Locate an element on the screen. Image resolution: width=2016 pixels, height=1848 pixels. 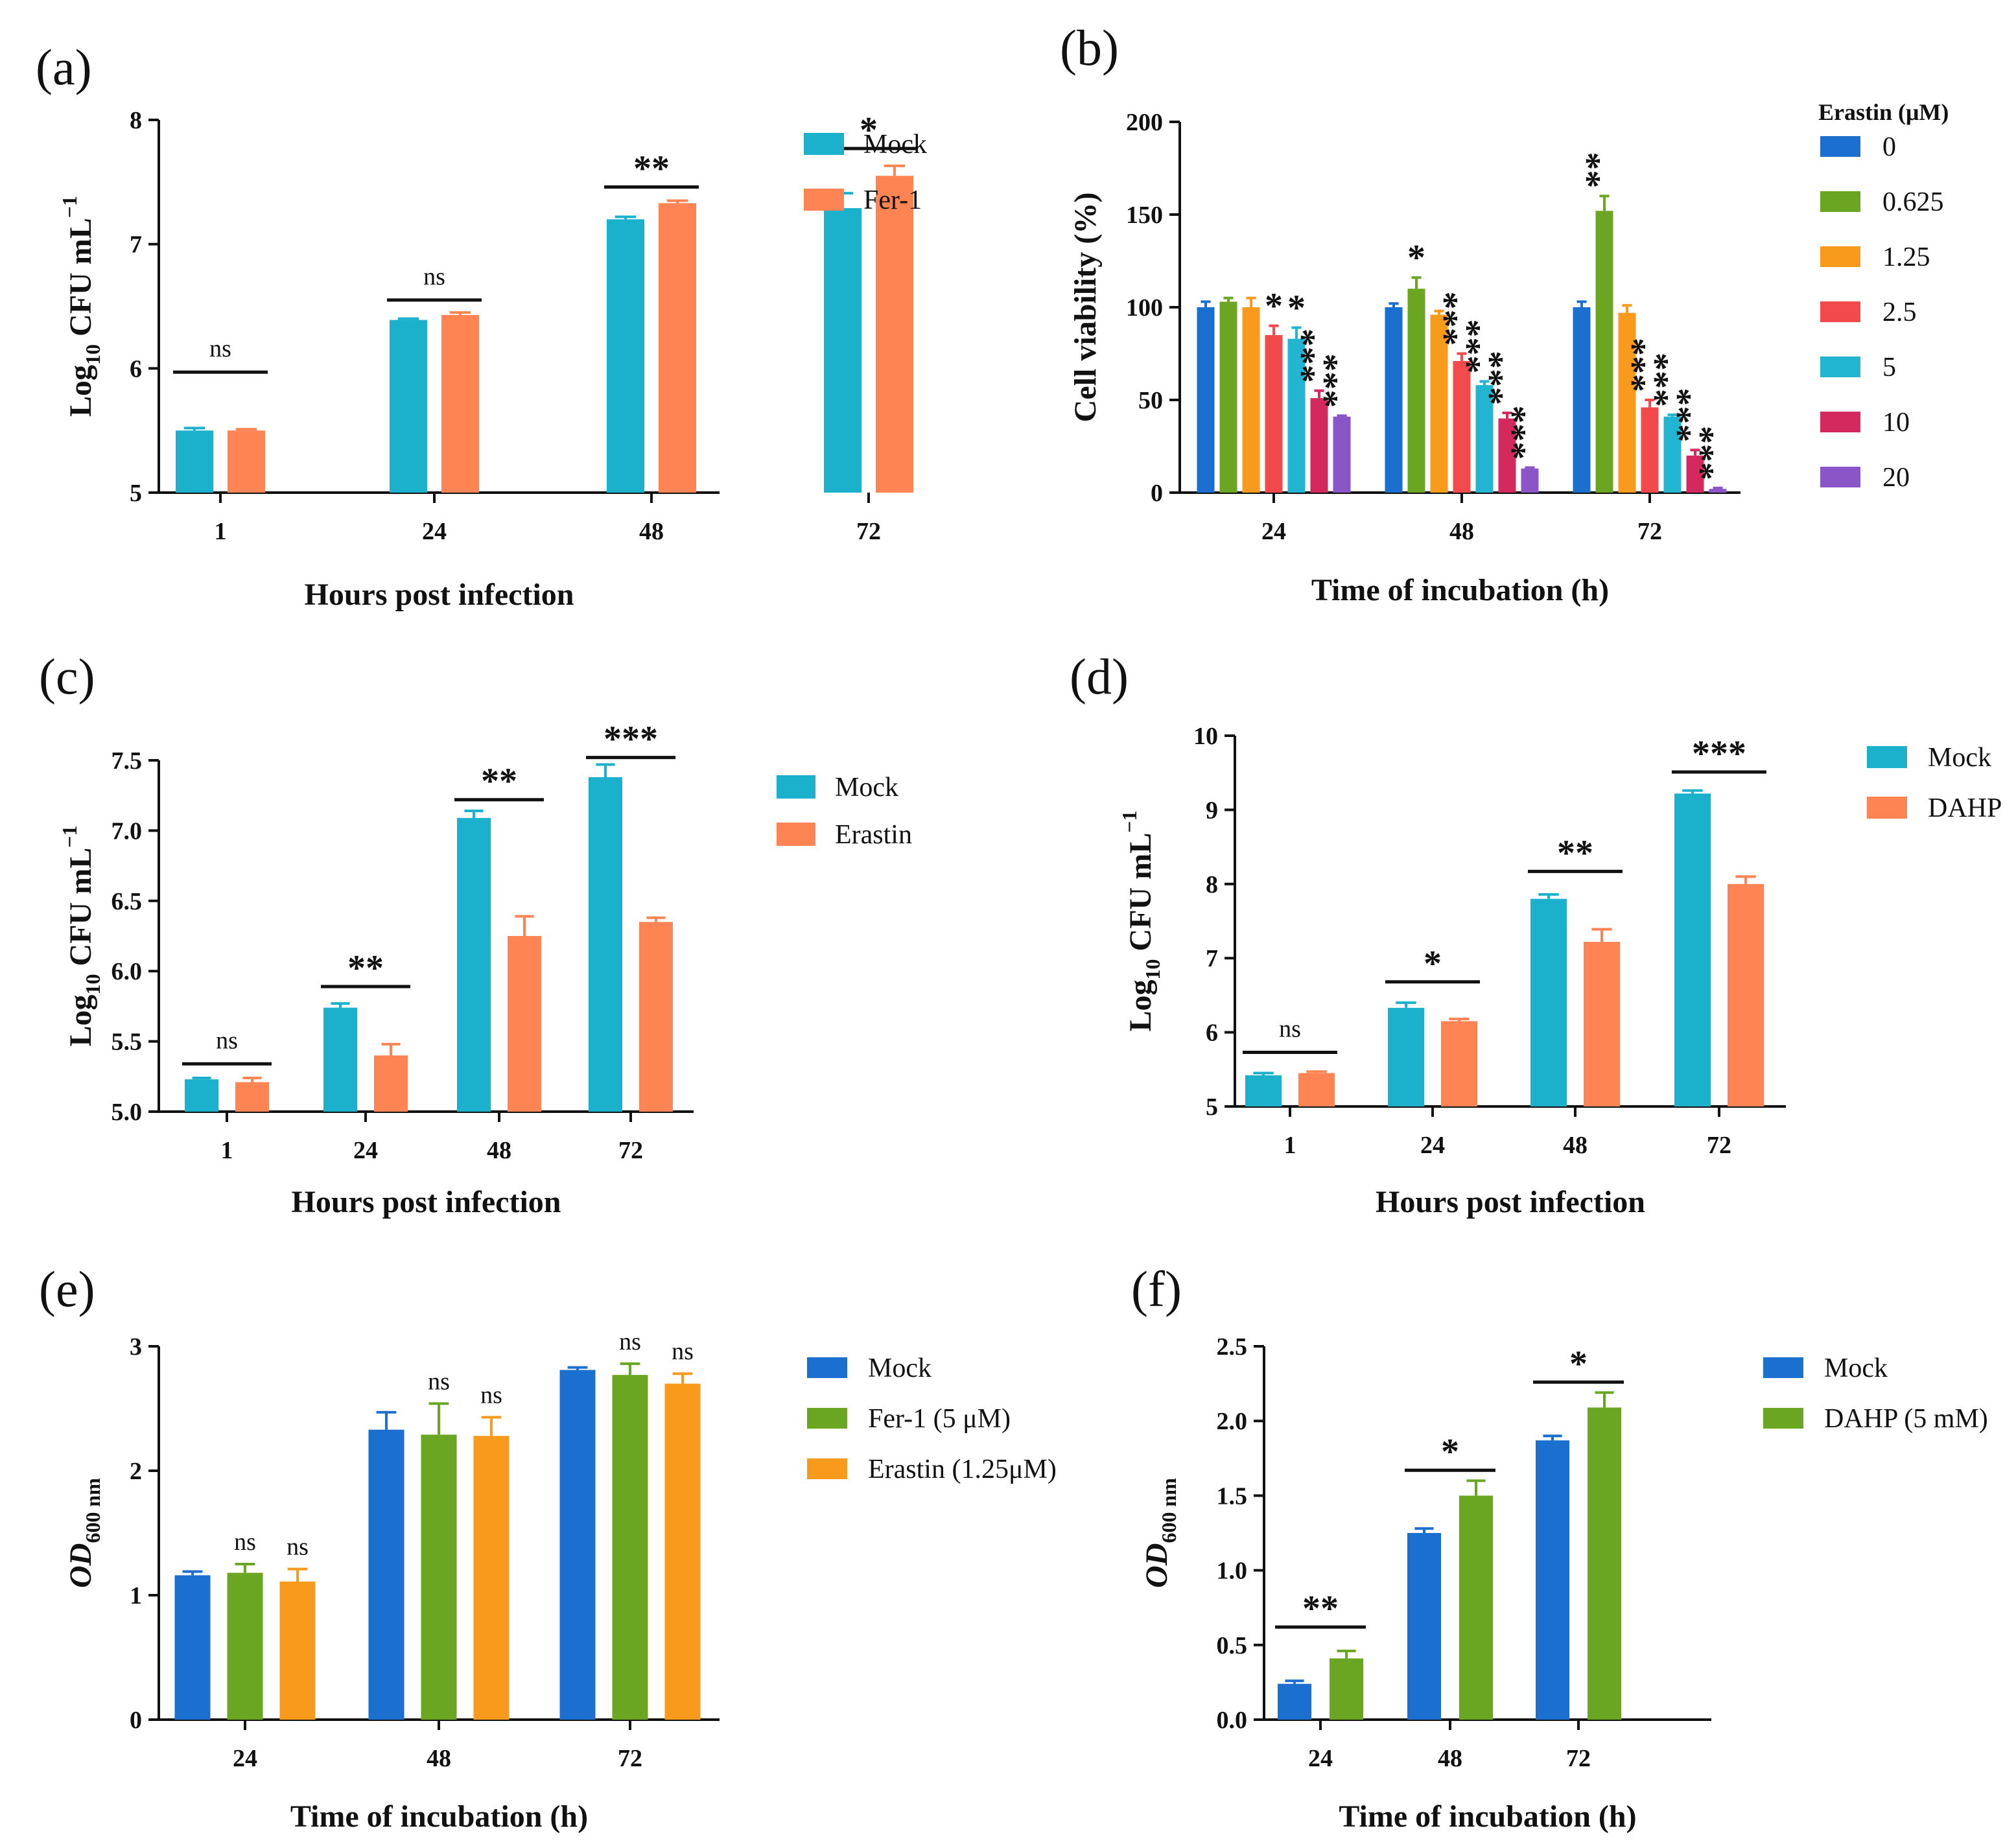
legend-label: 20 is located at coordinates (1896, 478).